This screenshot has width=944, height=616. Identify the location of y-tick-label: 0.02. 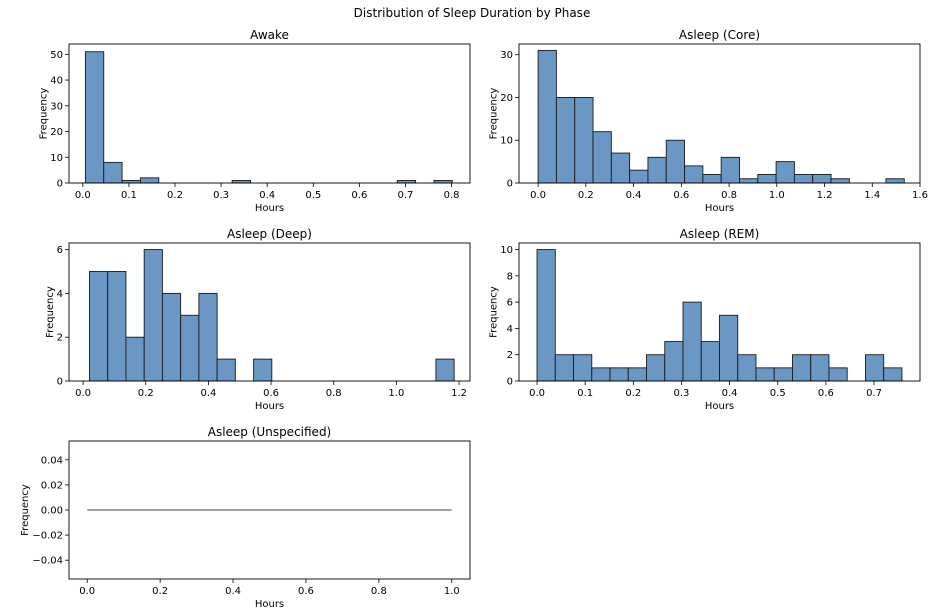
(52, 485).